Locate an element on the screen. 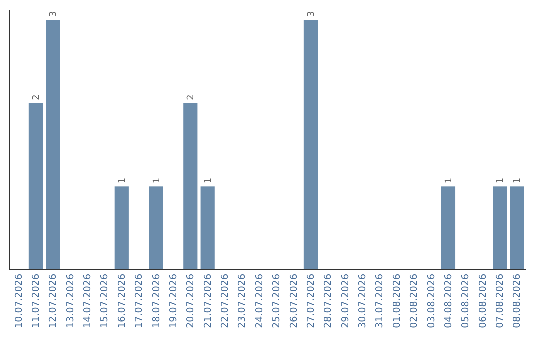  x-tick-label: 30.07.2026 is located at coordinates (363, 301).